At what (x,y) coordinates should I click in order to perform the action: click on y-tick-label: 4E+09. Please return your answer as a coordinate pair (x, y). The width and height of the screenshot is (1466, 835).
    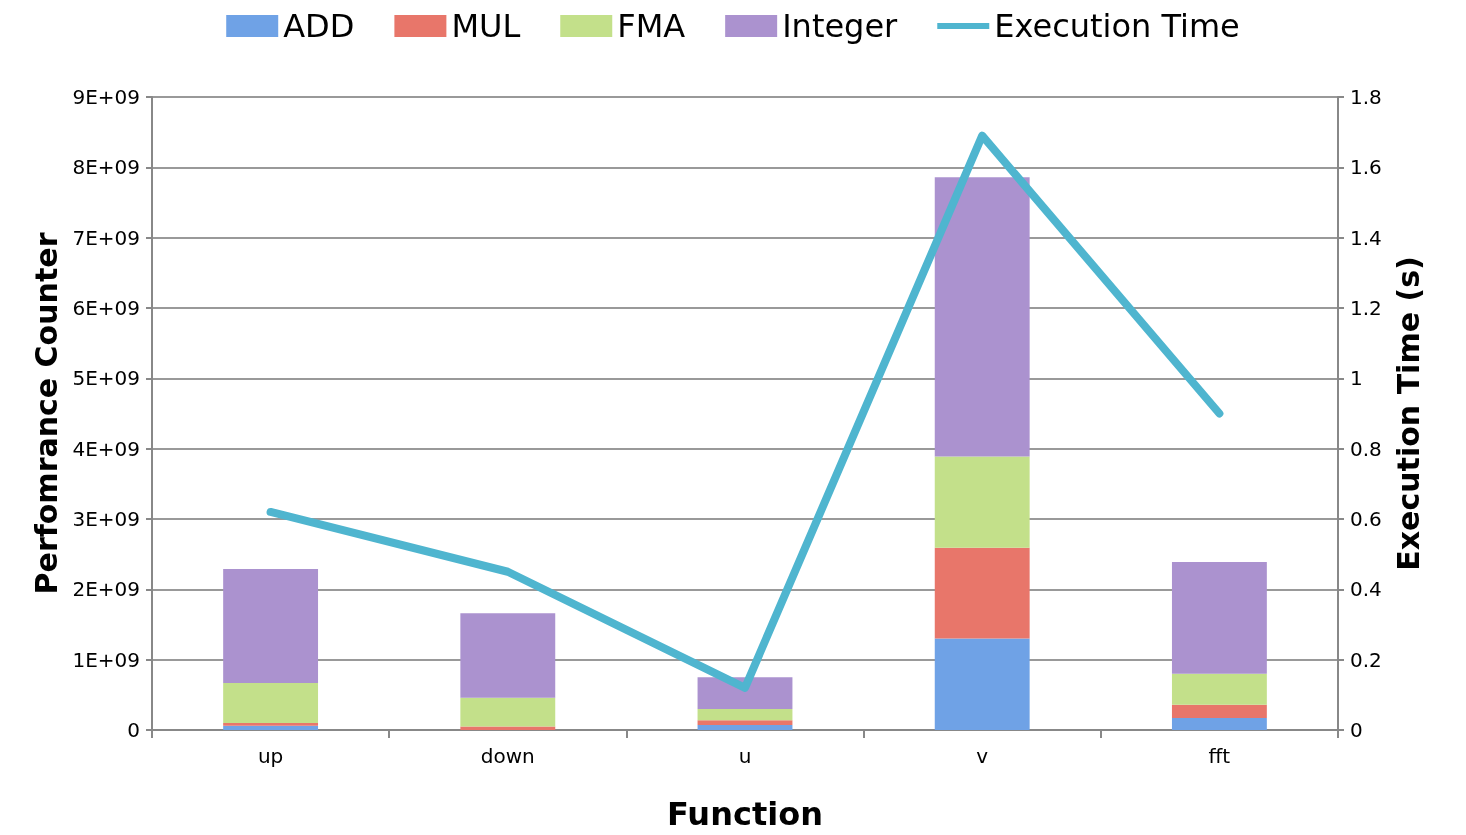
    Looking at the image, I should click on (106, 448).